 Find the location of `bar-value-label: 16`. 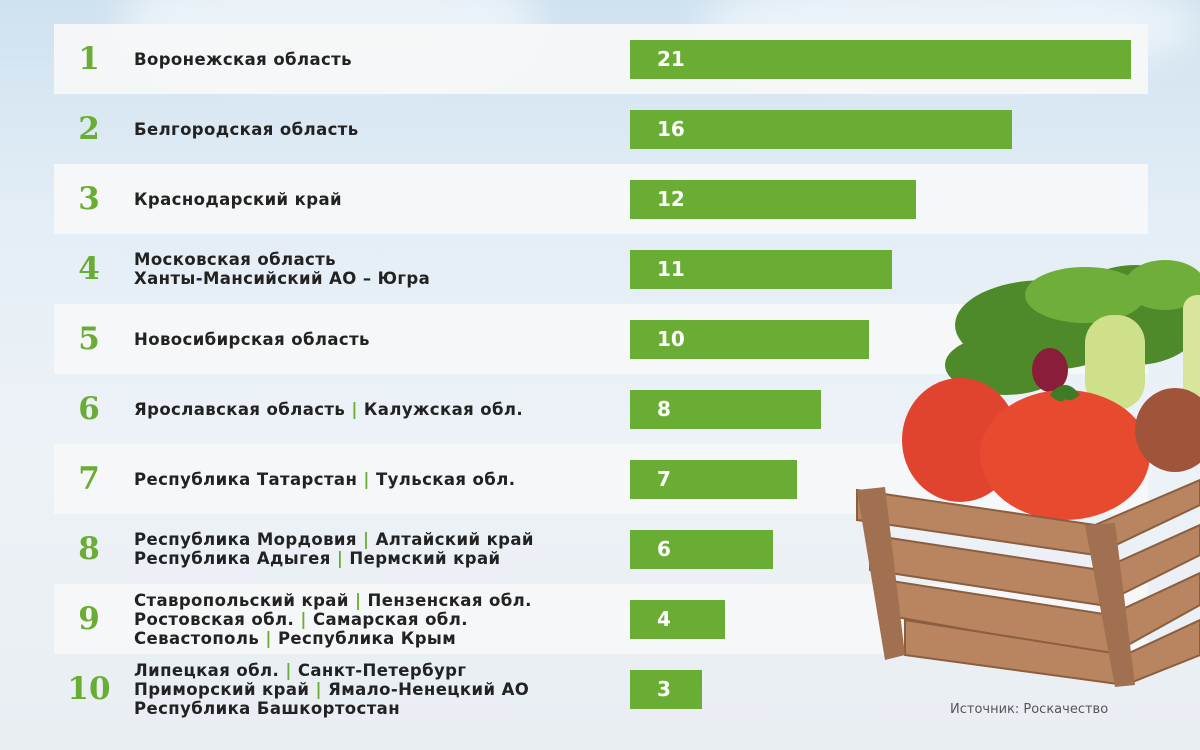

bar-value-label: 16 is located at coordinates (671, 129).